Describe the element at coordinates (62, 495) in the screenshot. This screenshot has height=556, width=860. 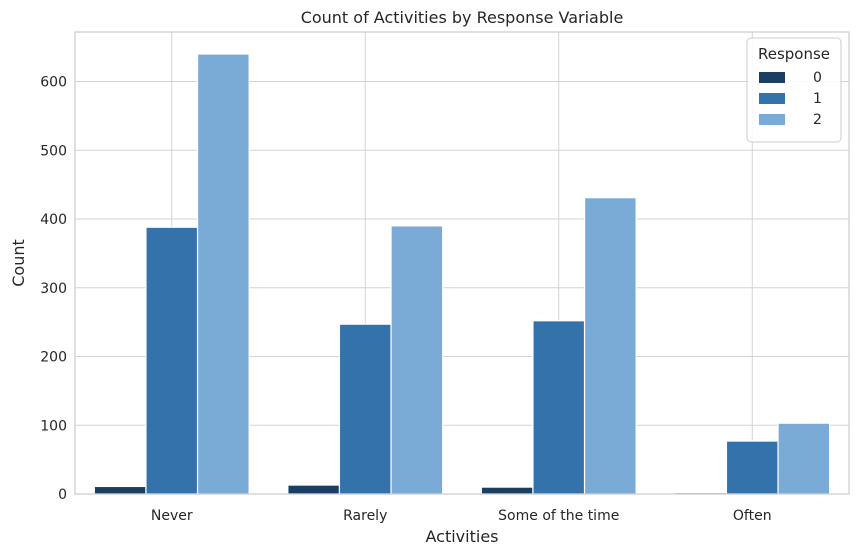
I see `y-tick-label: 0` at that location.